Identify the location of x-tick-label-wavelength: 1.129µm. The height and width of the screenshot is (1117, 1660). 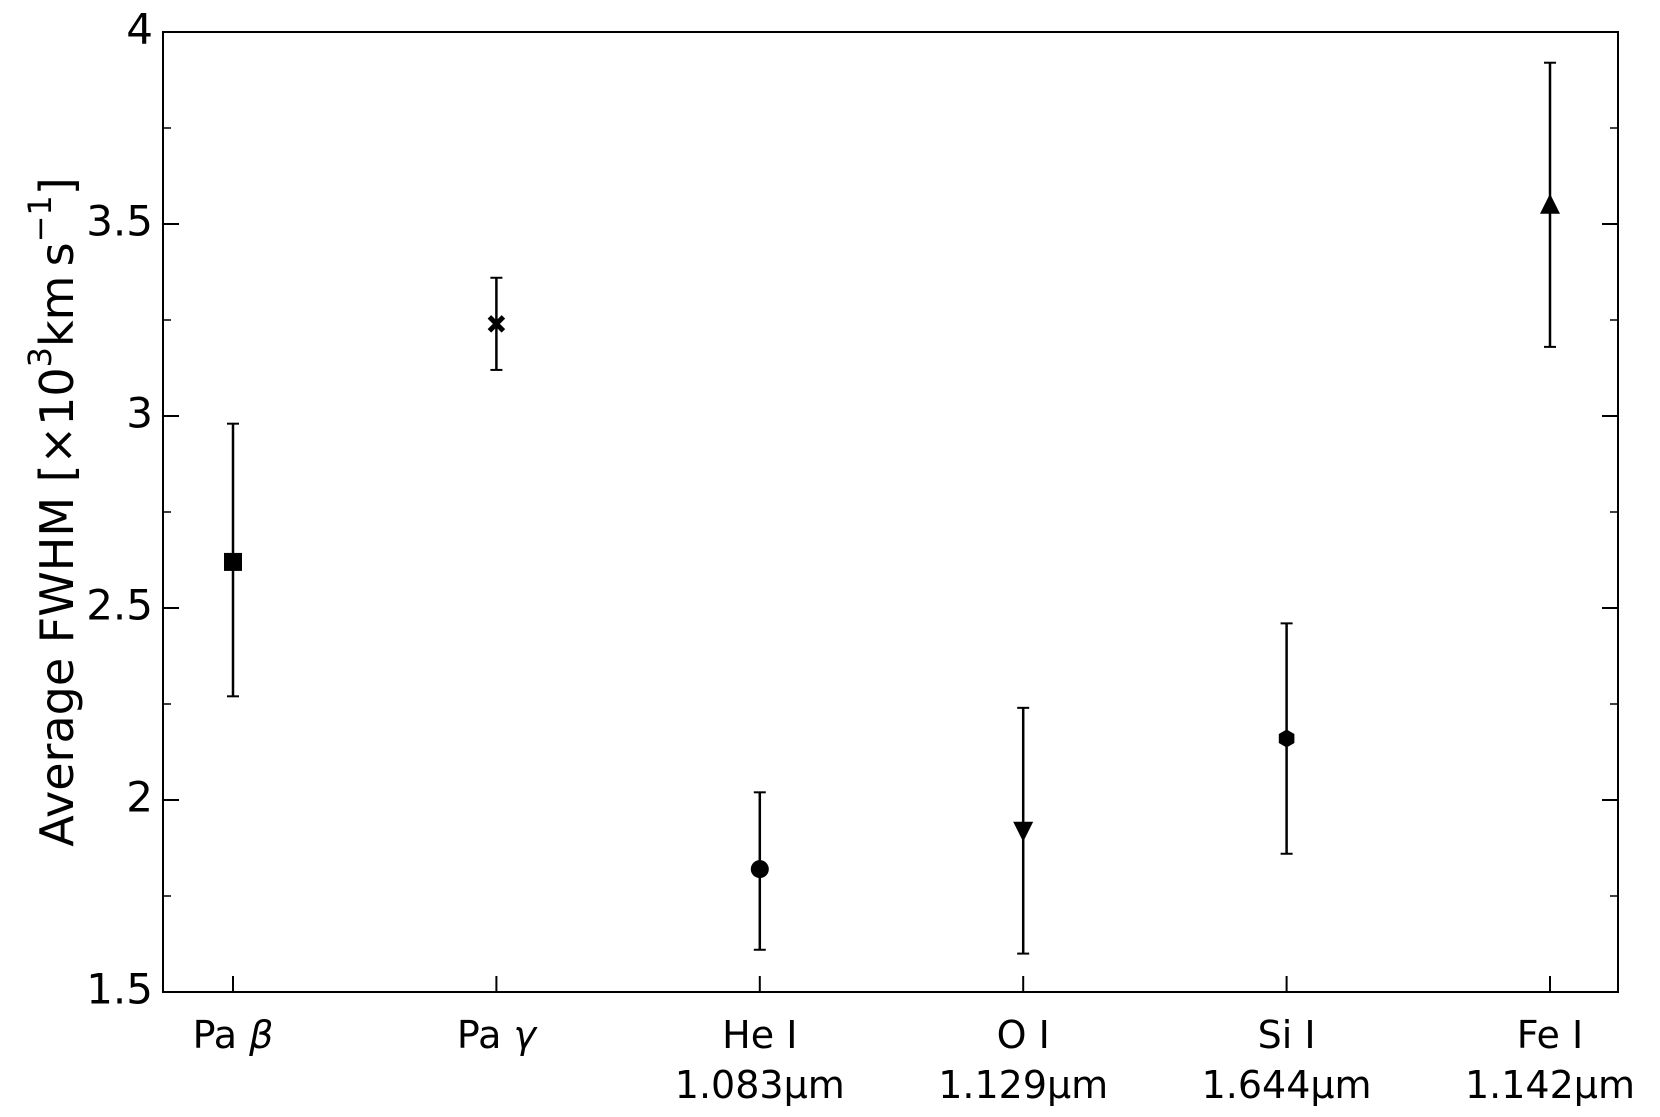
(1023, 1085).